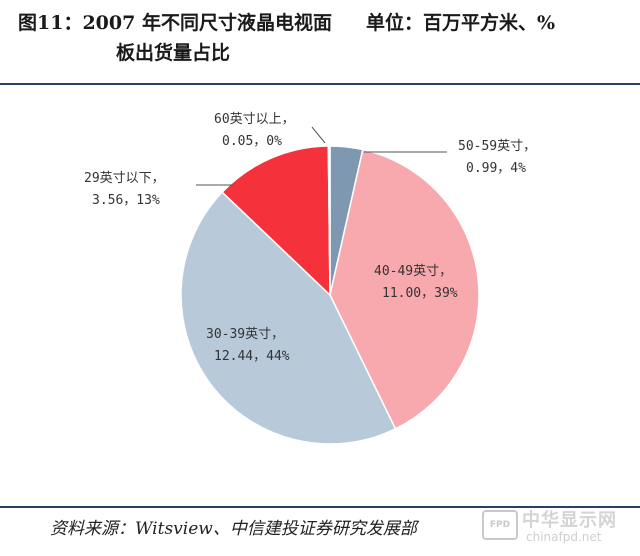  What do you see at coordinates (276, 221) in the screenshot?
I see `pie-slice-29英寸以下` at bounding box center [276, 221].